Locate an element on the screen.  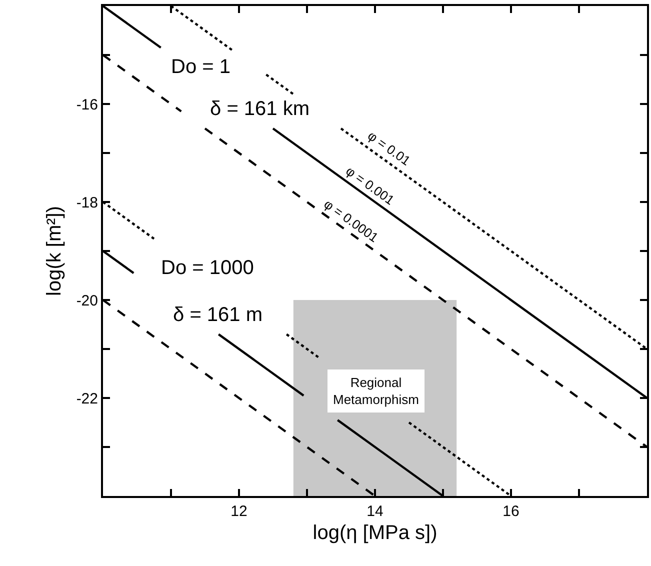
x-tick-label: 12 is located at coordinates (239, 511).